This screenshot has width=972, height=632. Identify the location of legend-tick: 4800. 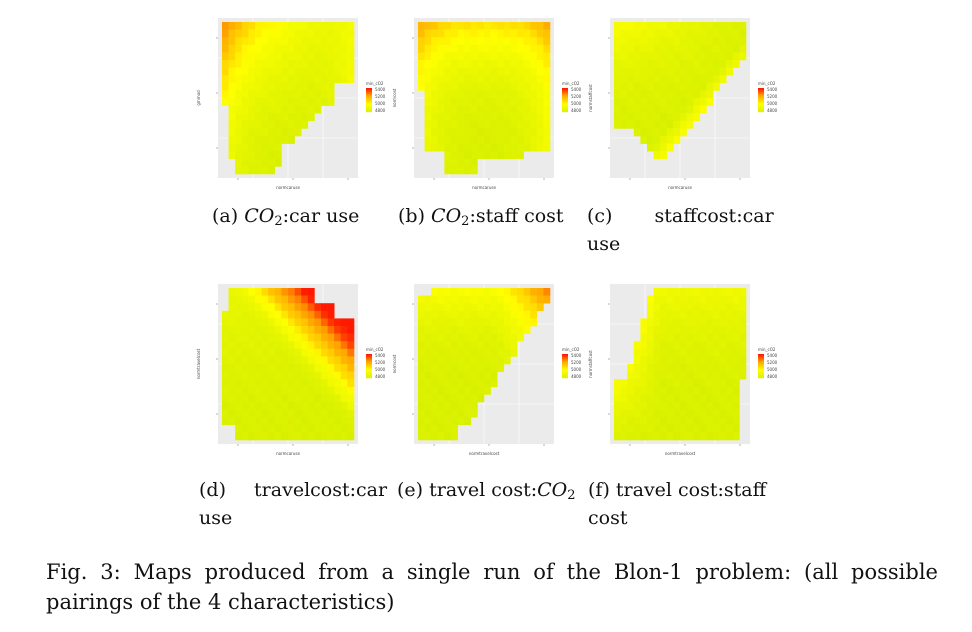
(576, 110).